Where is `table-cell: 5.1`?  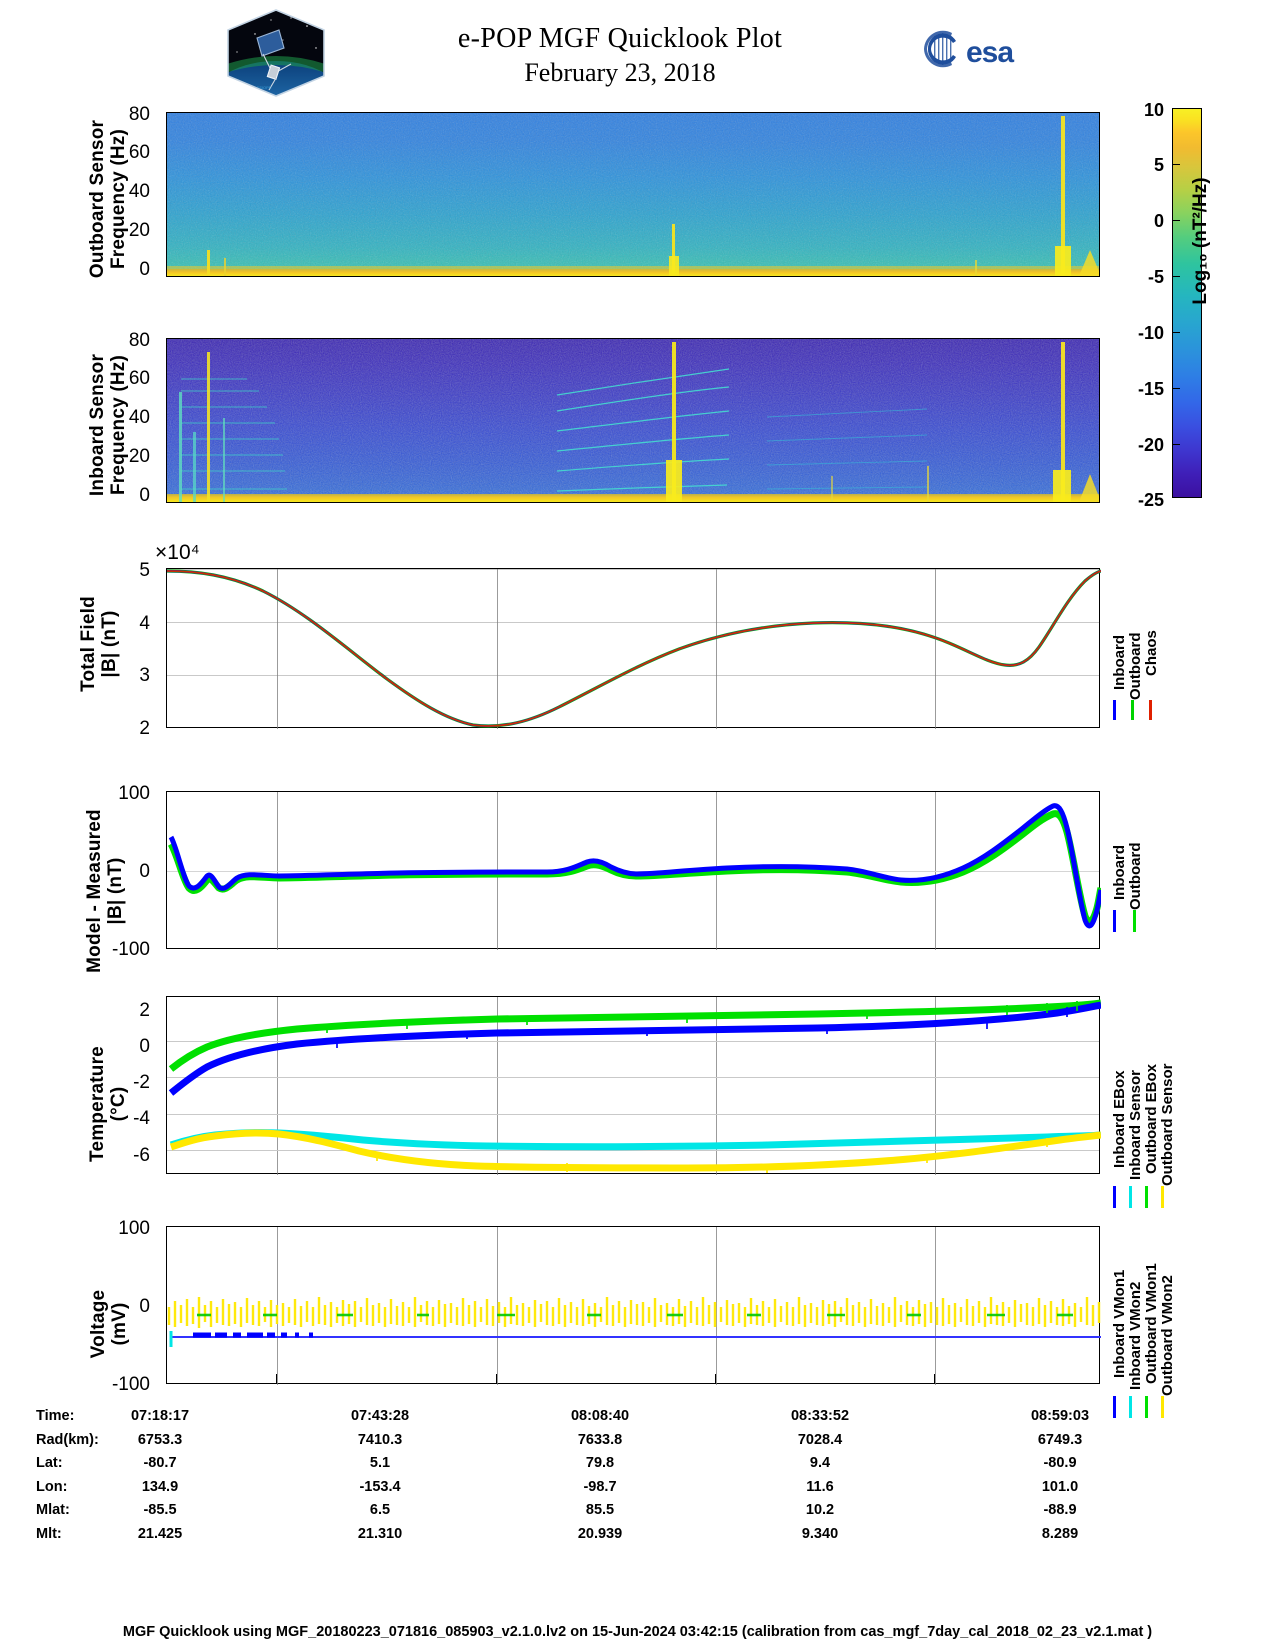
table-cell: 5.1 is located at coordinates (380, 1463).